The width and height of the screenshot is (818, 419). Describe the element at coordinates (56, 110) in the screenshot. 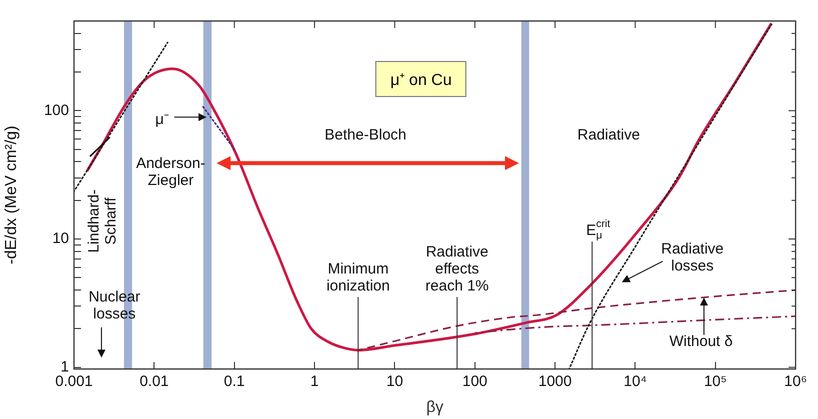

I see `y-tick-label: 100` at that location.